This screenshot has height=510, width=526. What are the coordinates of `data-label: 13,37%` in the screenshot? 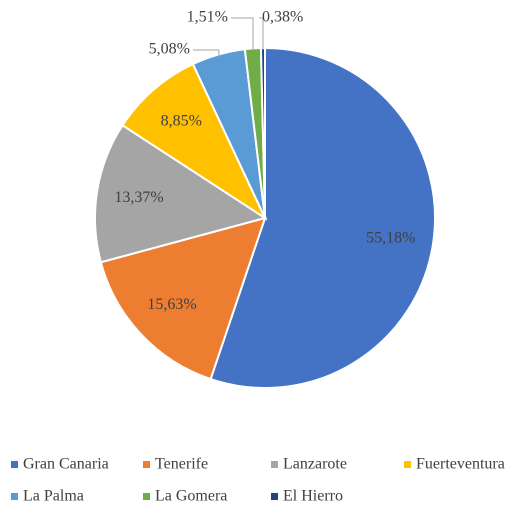 It's located at (138, 197).